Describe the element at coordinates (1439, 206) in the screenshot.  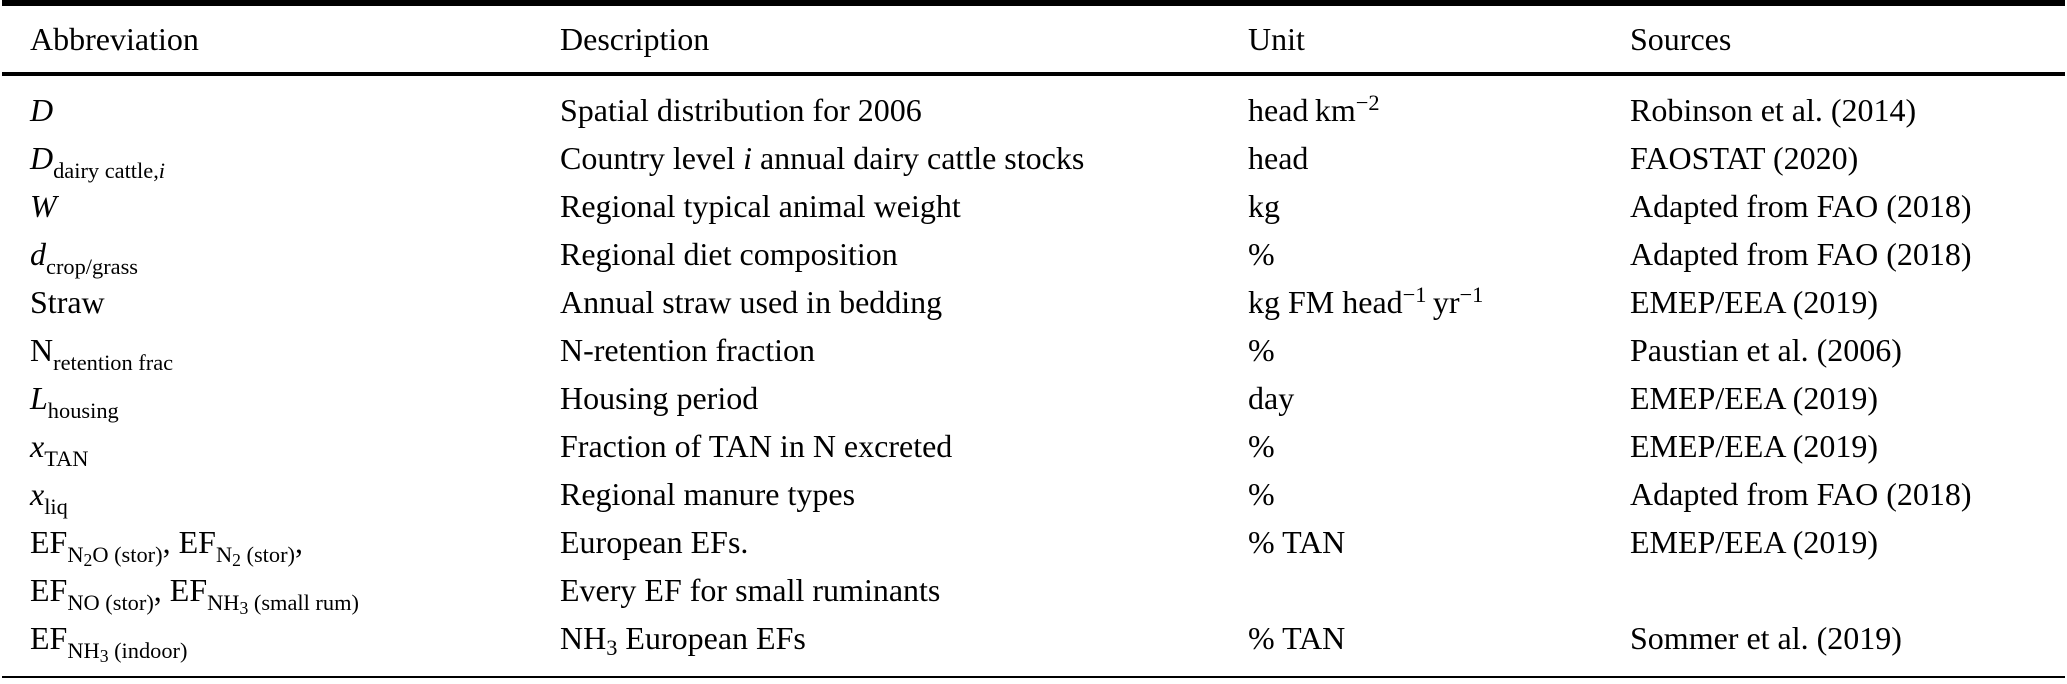
I see `cell-unit: kg` at that location.